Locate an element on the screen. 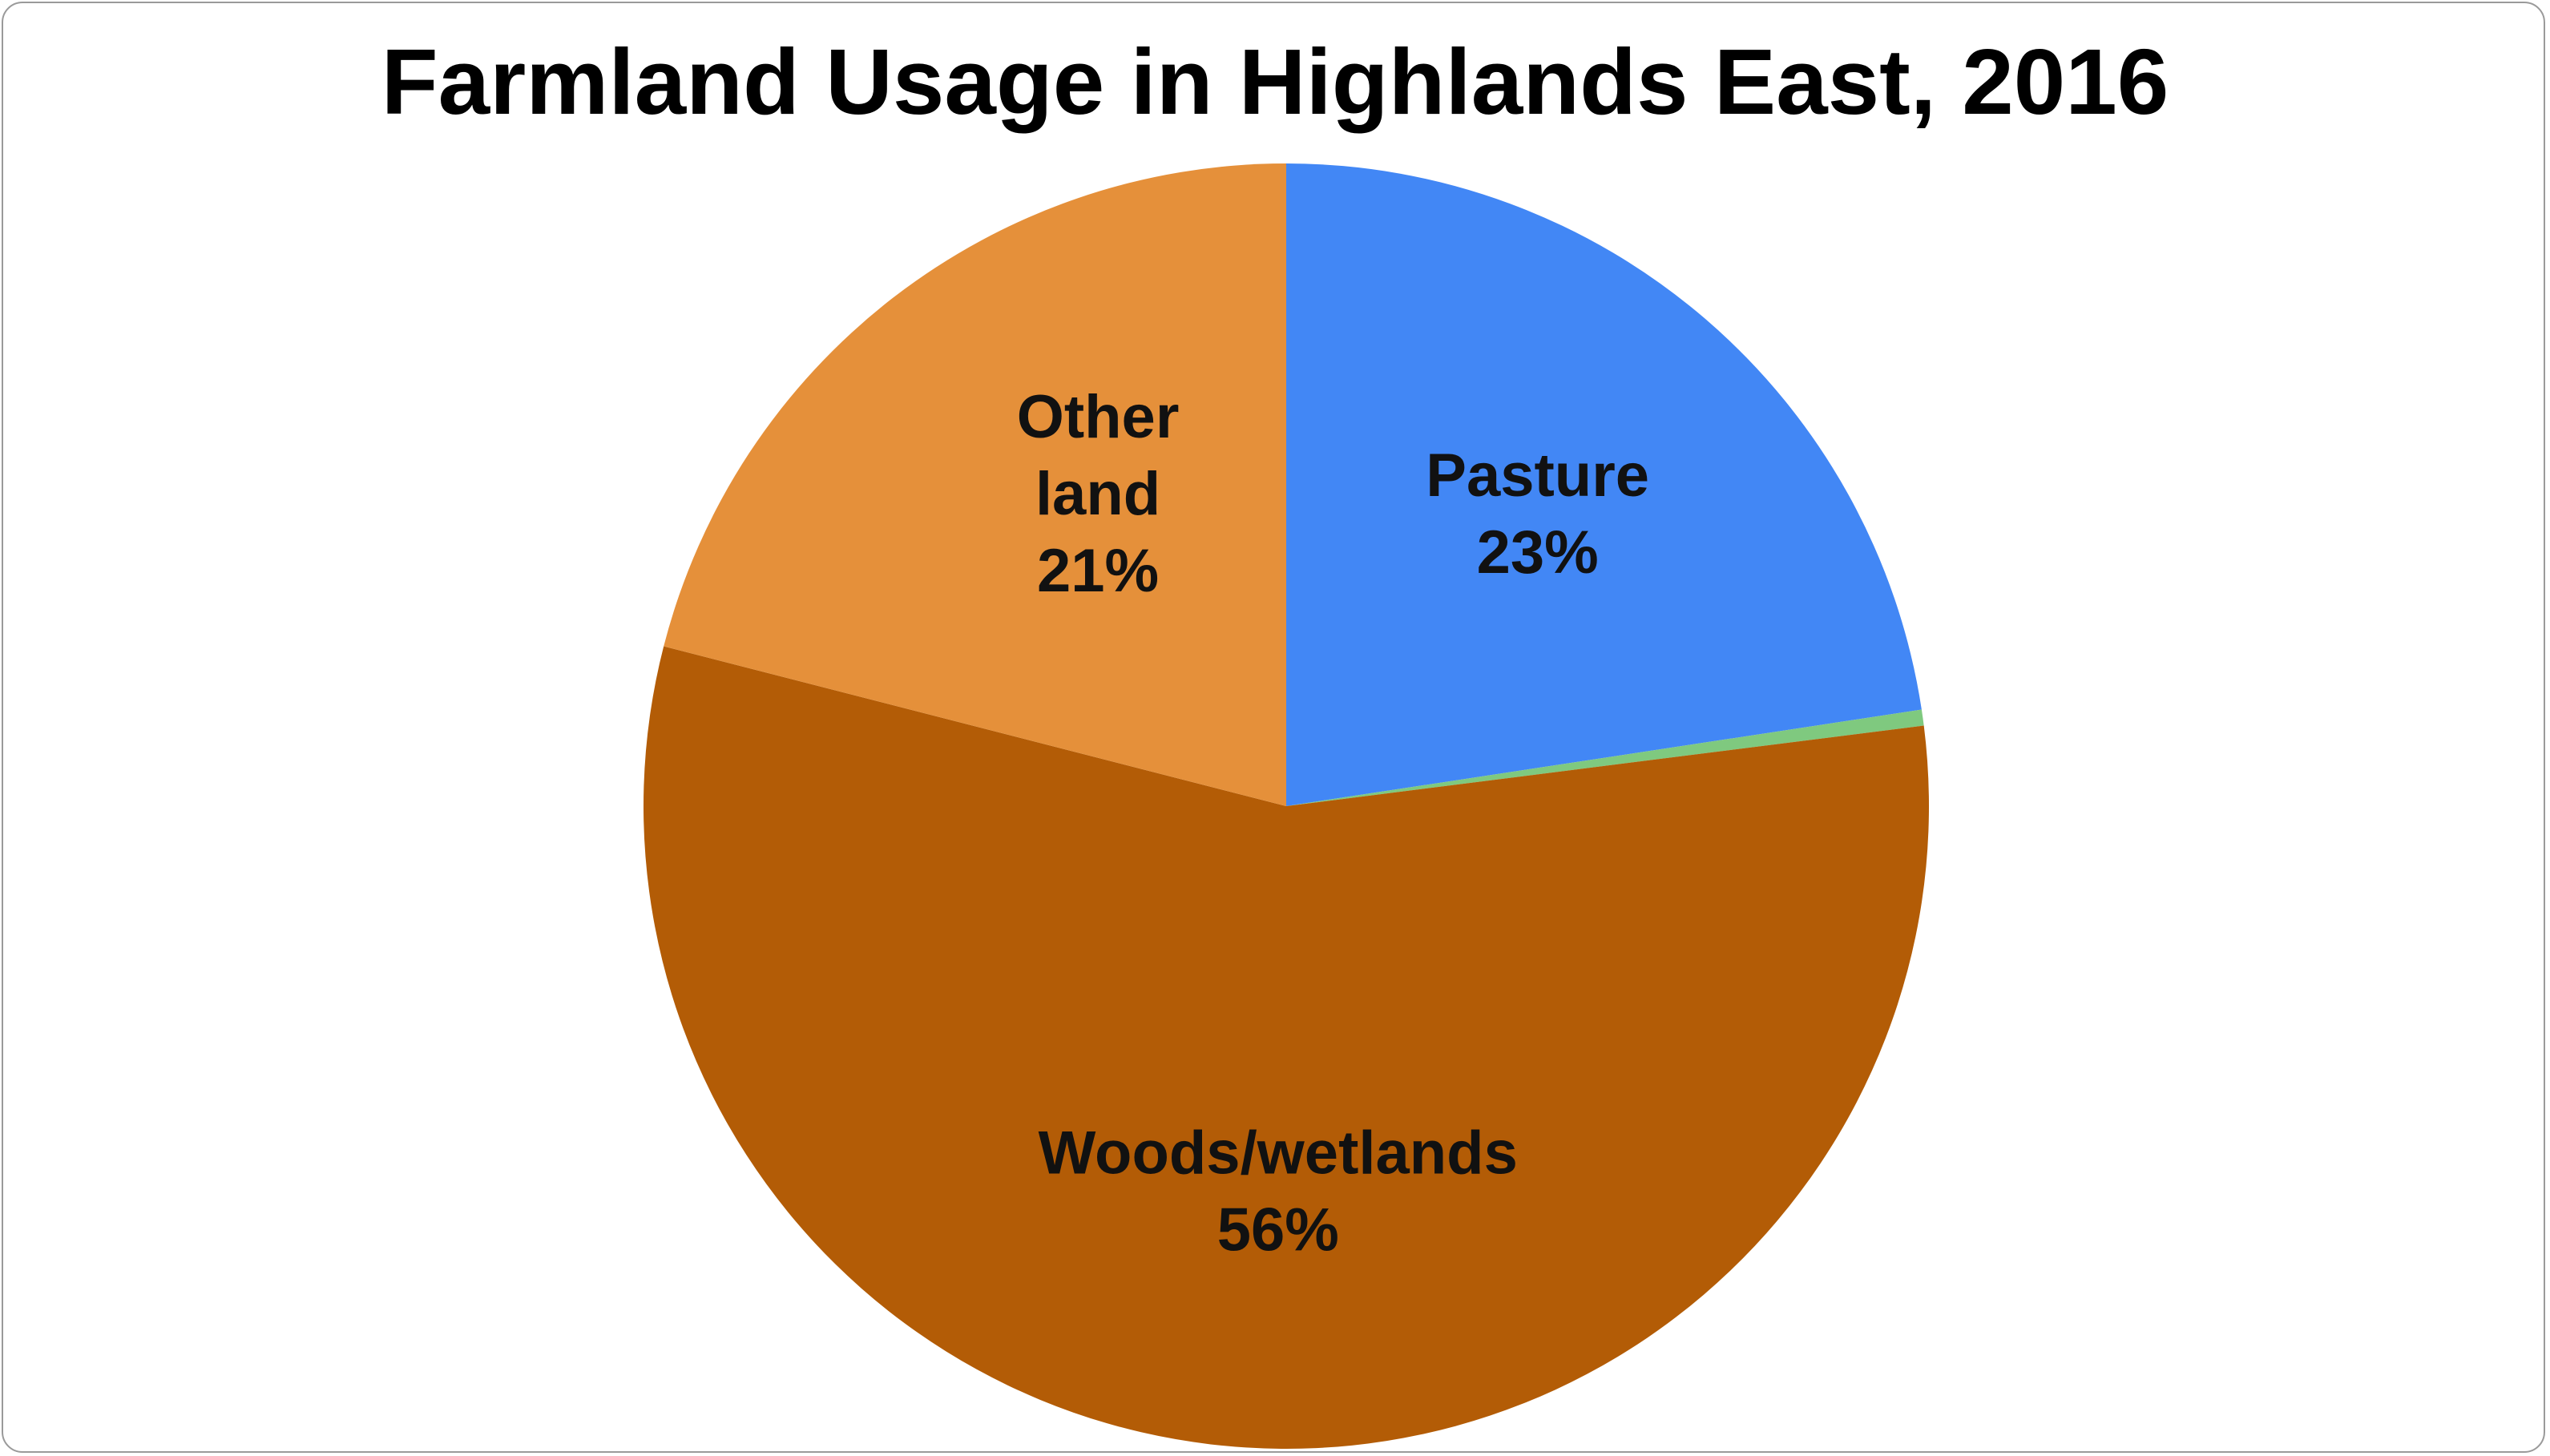  pie-slice-other-land is located at coordinates (975, 484).